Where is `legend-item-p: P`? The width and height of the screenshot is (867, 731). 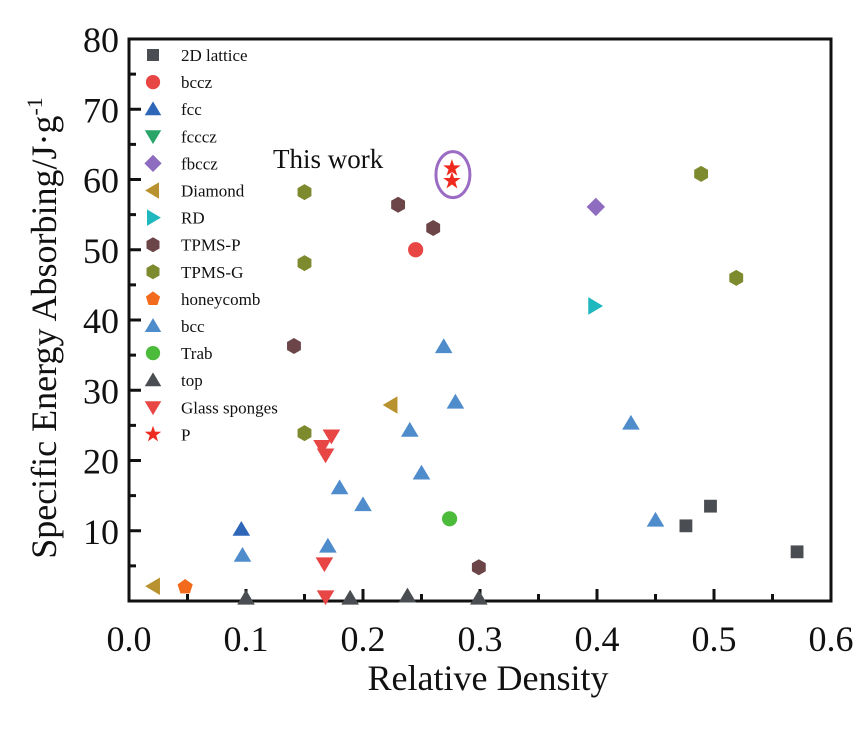
legend-item-p: P is located at coordinates (167, 434).